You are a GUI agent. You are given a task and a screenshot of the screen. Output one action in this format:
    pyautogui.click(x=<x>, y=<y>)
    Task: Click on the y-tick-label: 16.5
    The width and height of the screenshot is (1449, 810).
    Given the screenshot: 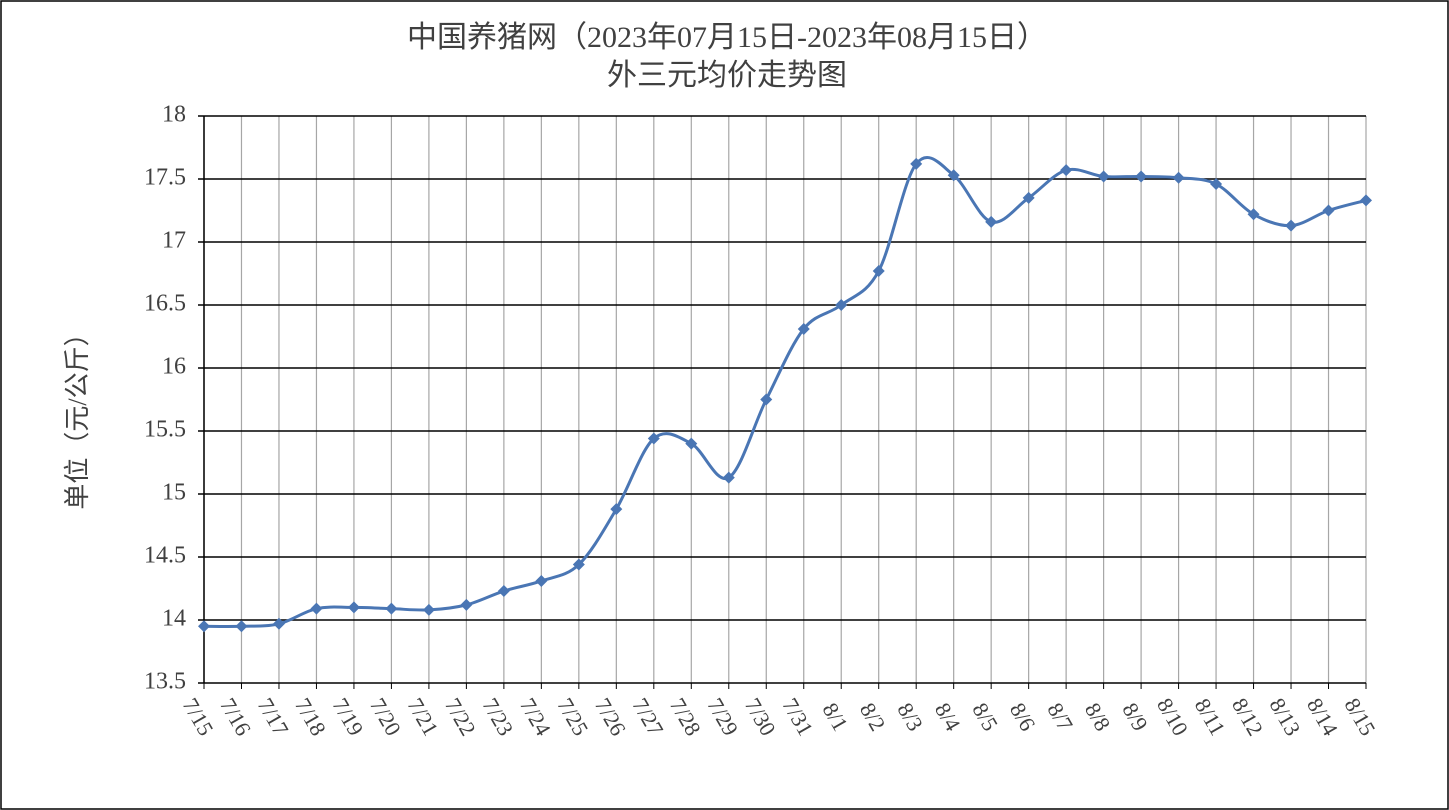 What is the action you would take?
    pyautogui.click(x=165, y=304)
    